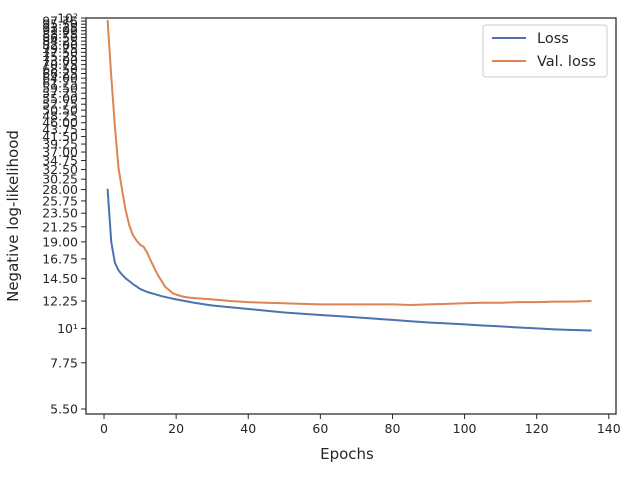 This screenshot has width=640, height=480. What do you see at coordinates (60, 258) in the screenshot?
I see `y-tick-label: 16.75` at bounding box center [60, 258].